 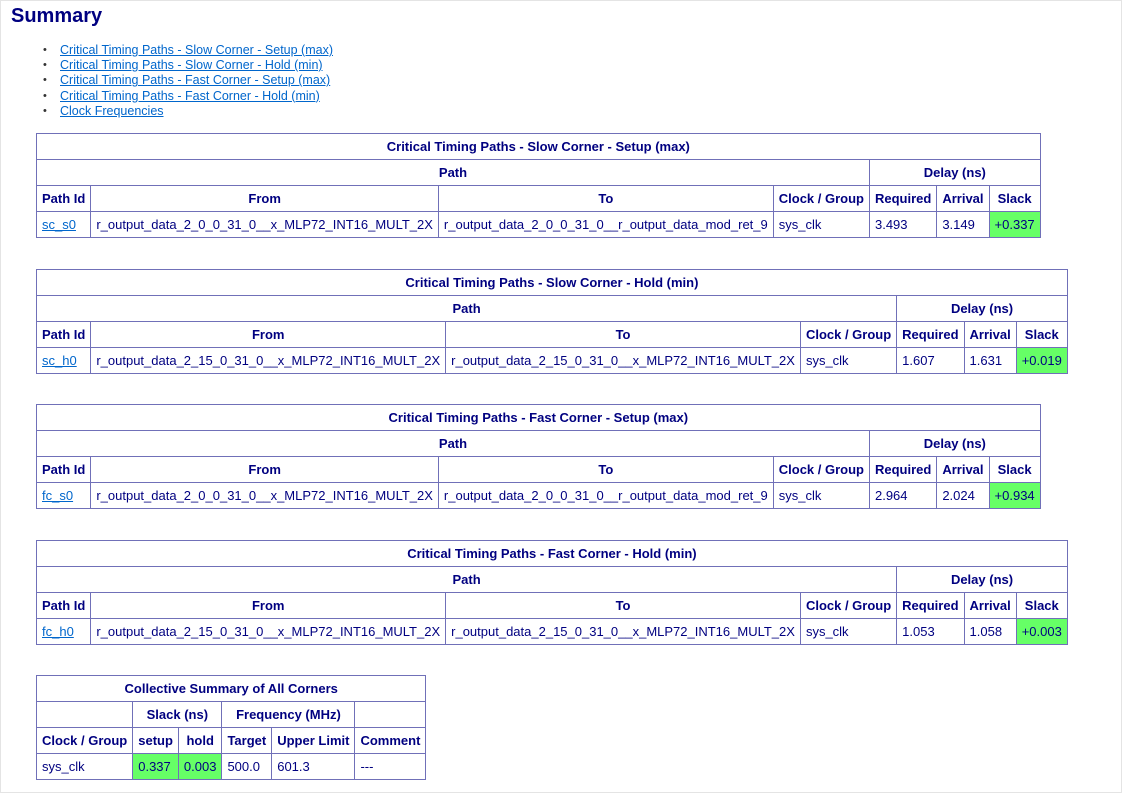 I want to click on frequency-group-header: Frequency (MHz), so click(x=288, y=714).